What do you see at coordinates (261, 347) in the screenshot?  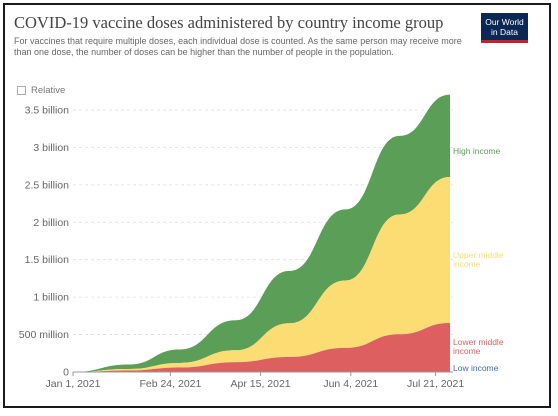 I see `area-lower-middle-income` at bounding box center [261, 347].